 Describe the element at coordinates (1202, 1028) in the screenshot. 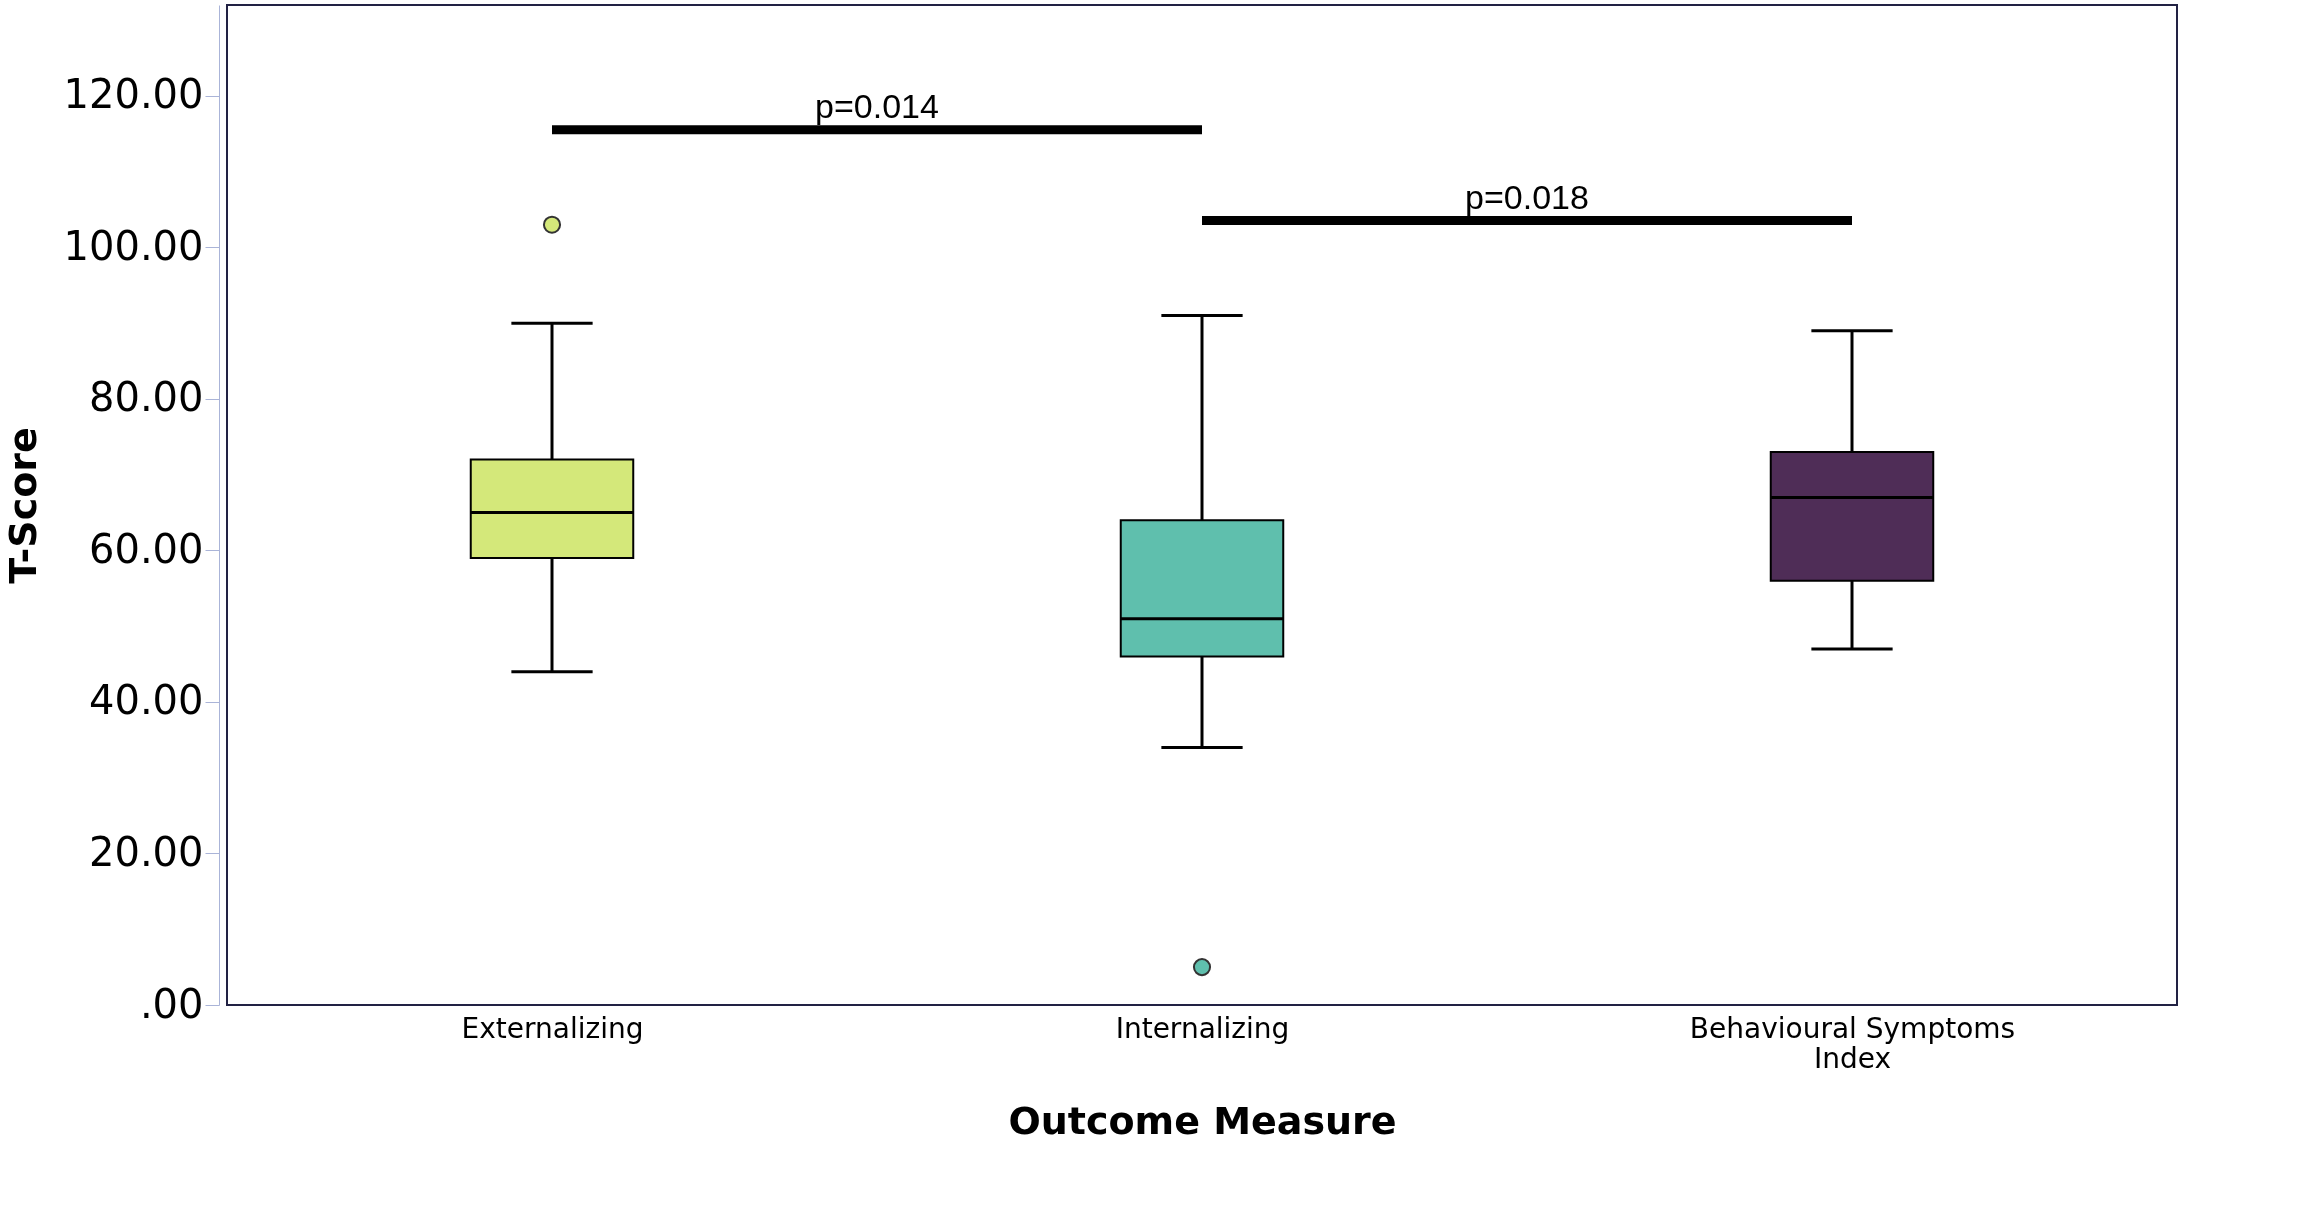

I see `x-tick-label: Internalizing` at that location.